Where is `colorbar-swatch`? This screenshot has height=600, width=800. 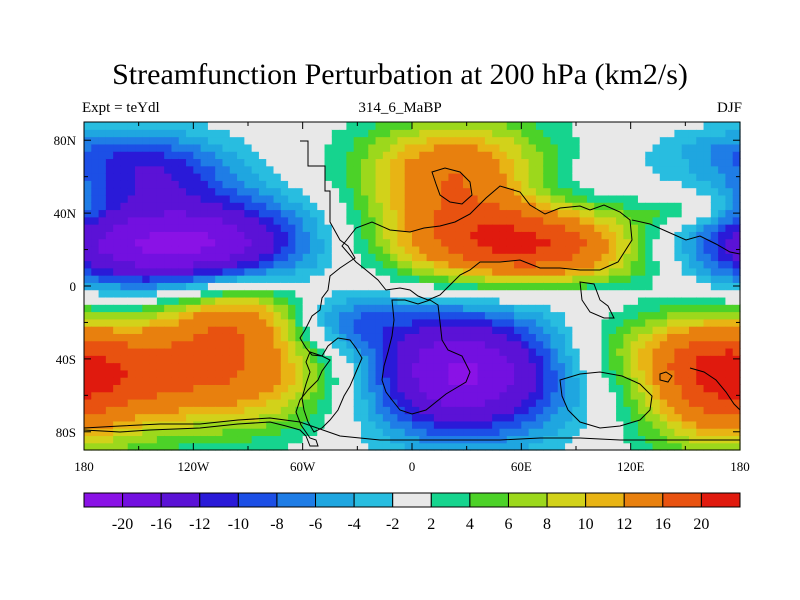
colorbar-swatch is located at coordinates (527, 500).